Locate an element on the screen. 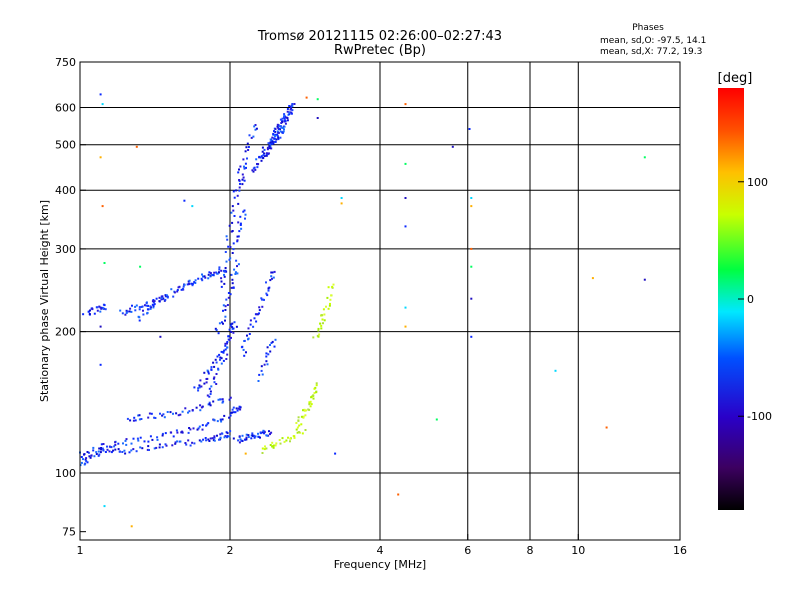 The image size is (800, 600). x-axis: 1 2 4 6 8 10 16 is located at coordinates (382, 545).